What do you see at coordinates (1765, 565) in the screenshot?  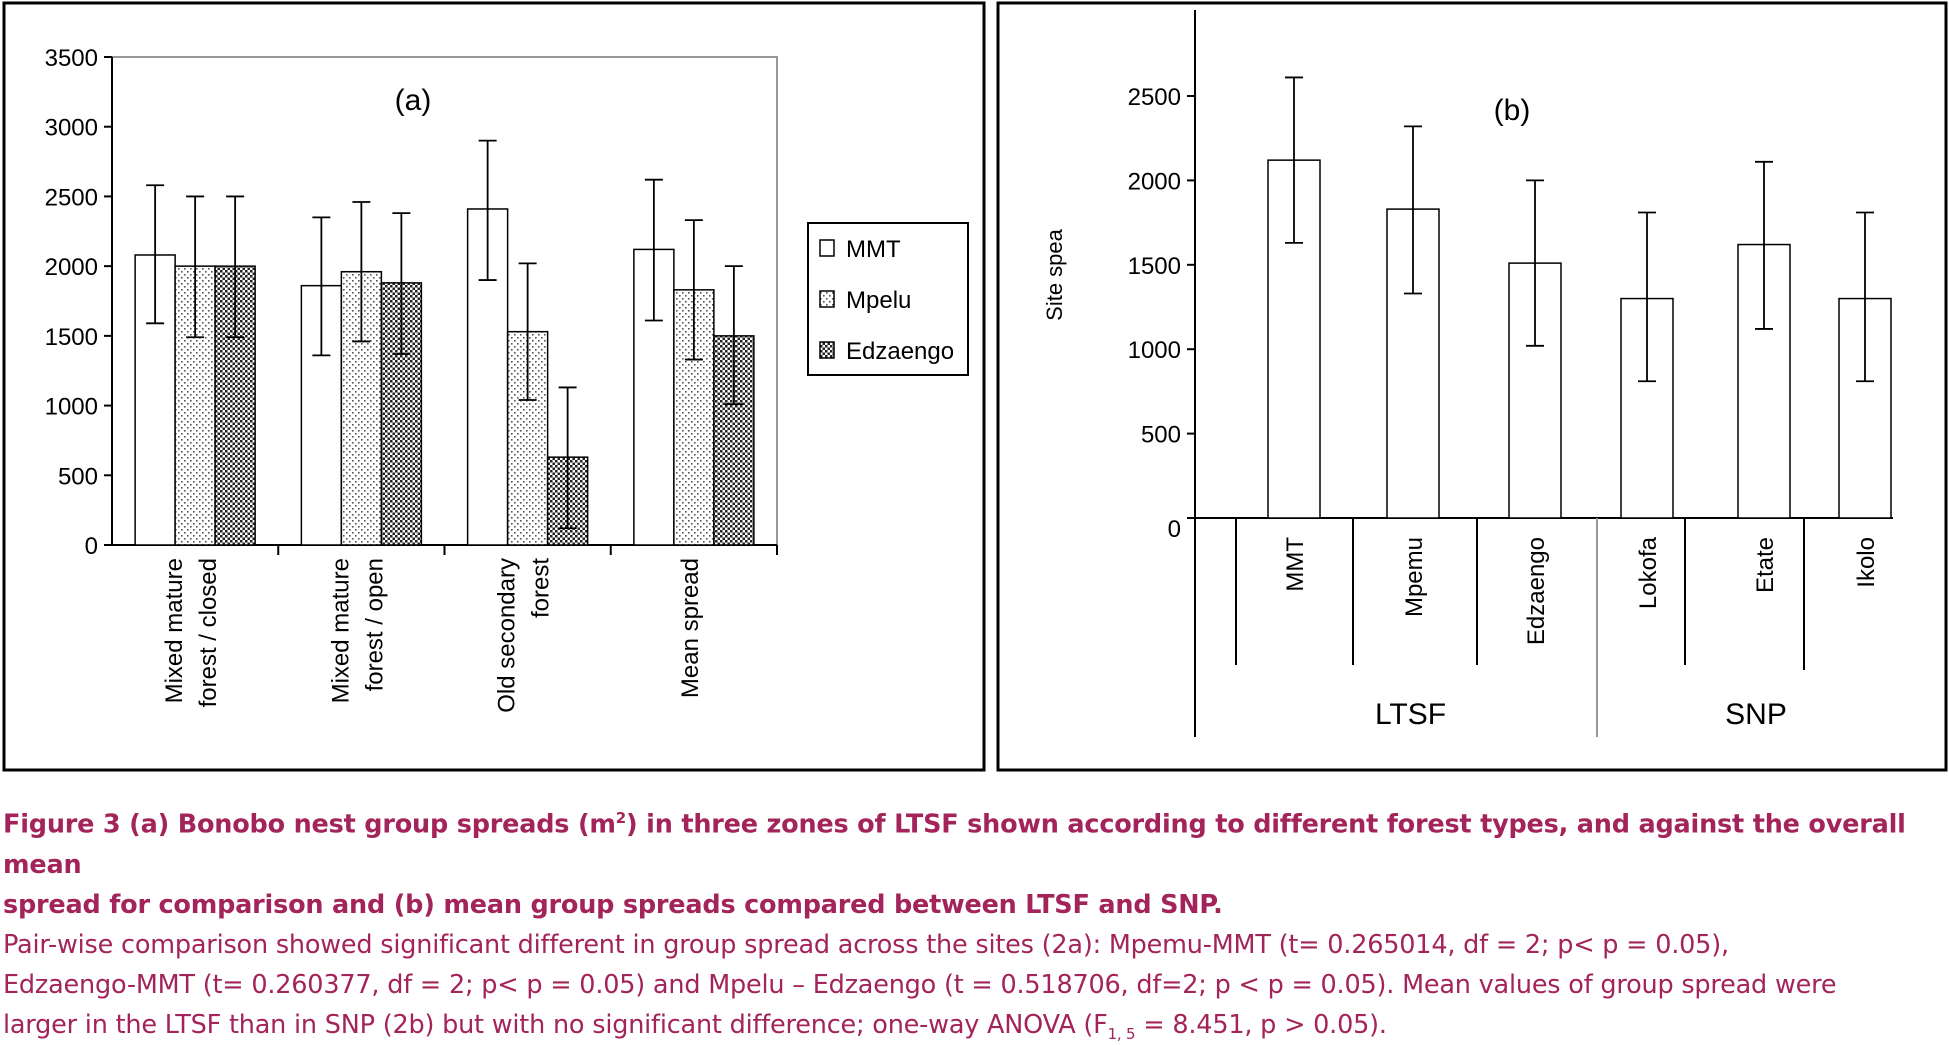 I see `x-tick-label: Etate` at bounding box center [1765, 565].